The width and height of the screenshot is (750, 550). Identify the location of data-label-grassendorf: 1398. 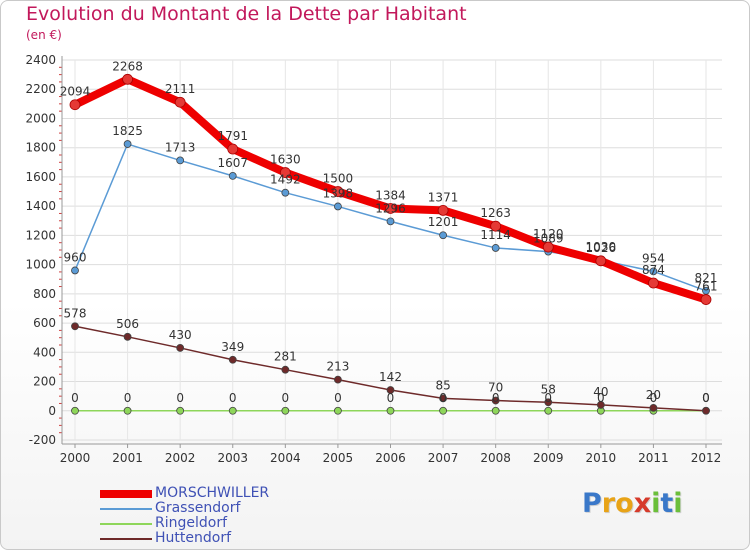
(338, 193).